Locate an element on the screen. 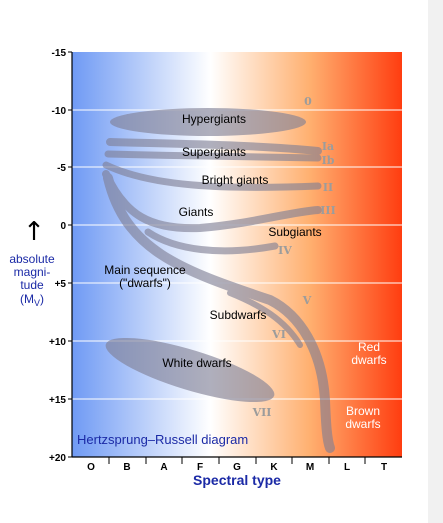 This screenshot has width=443, height=523. up-arrow-icon: ↑ is located at coordinates (34, 232).